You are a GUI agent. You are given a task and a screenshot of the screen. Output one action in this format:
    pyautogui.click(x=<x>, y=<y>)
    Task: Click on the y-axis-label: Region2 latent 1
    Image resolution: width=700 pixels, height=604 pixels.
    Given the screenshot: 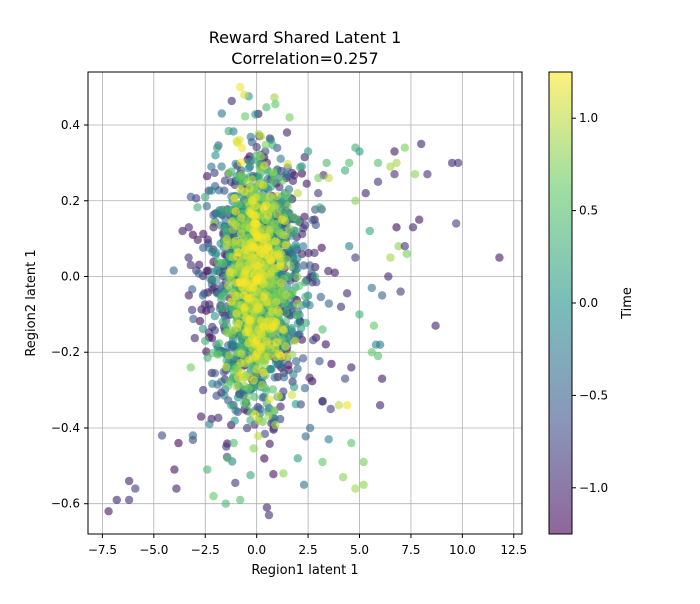 What is the action you would take?
    pyautogui.click(x=31, y=302)
    